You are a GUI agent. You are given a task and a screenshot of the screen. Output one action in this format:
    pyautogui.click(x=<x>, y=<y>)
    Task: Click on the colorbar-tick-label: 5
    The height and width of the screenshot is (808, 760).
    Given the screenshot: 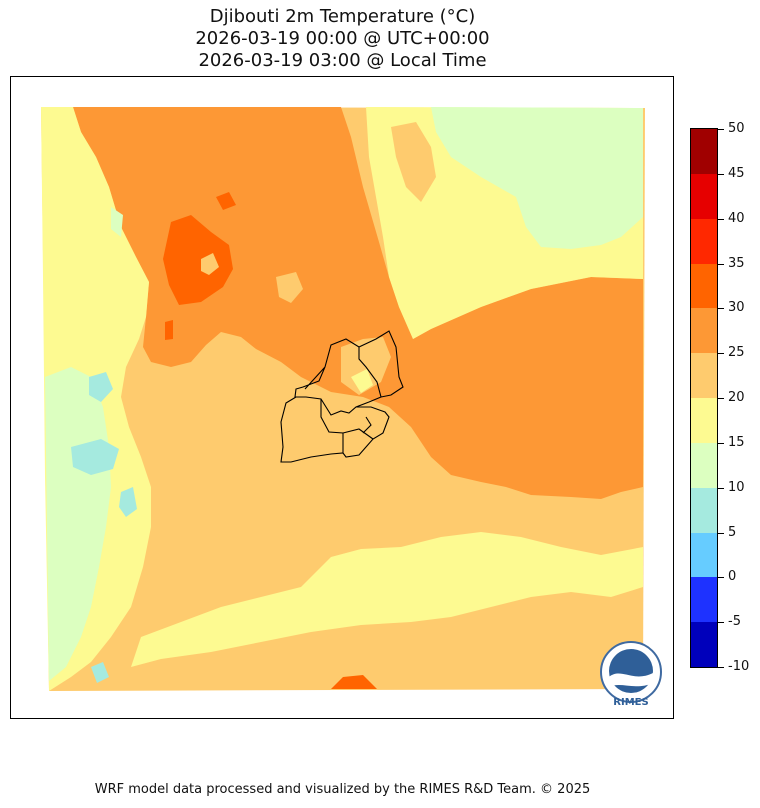 What is the action you would take?
    pyautogui.click(x=732, y=532)
    